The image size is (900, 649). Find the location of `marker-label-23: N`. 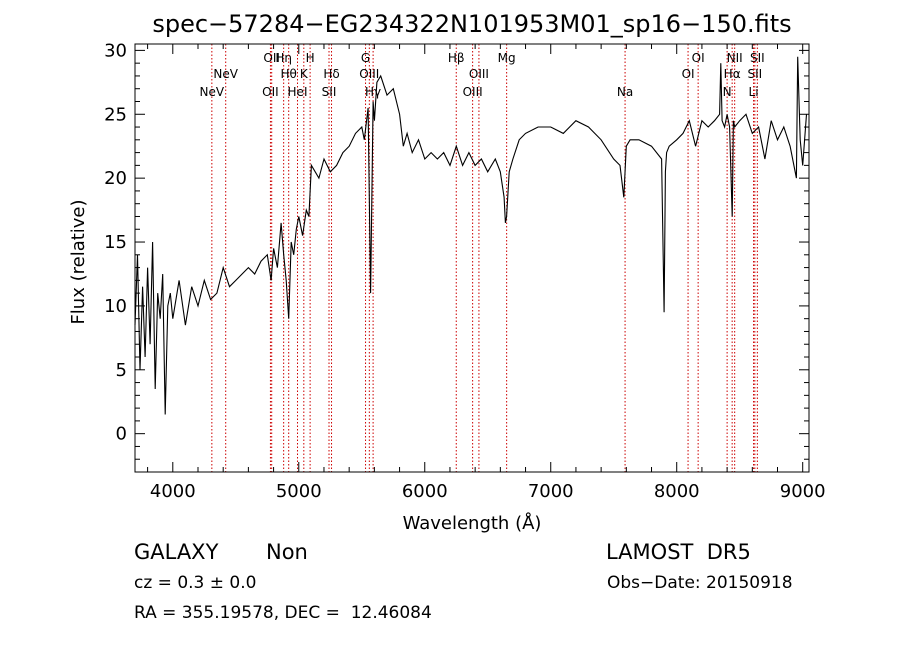

marker-label-23: N is located at coordinates (727, 92).